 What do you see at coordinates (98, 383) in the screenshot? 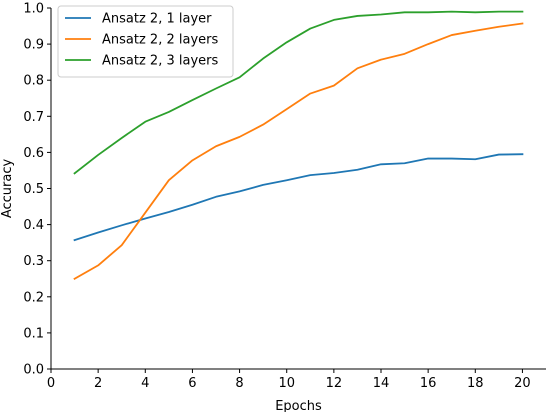
I see `x-tick-label: 2` at bounding box center [98, 383].